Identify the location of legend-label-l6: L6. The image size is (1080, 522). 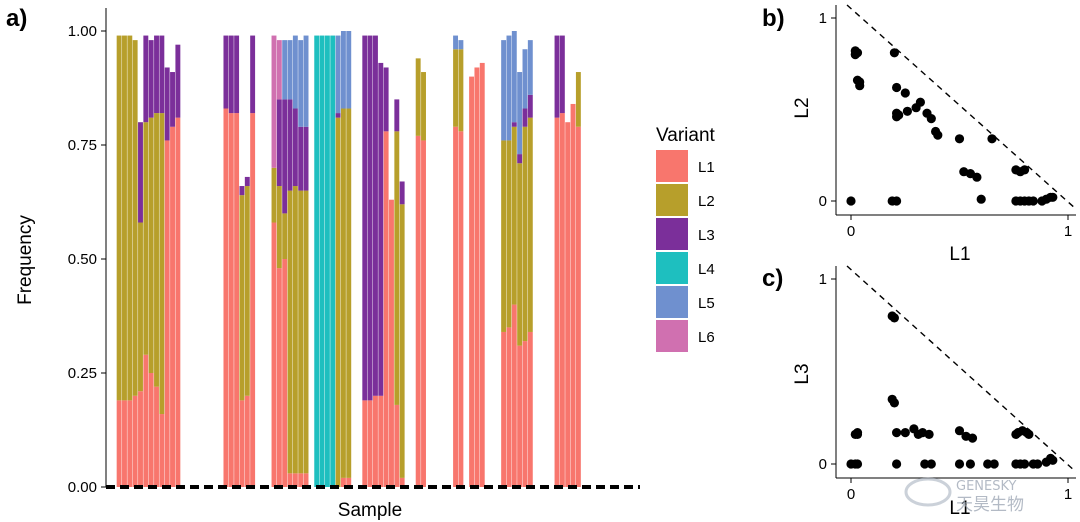
(706, 337).